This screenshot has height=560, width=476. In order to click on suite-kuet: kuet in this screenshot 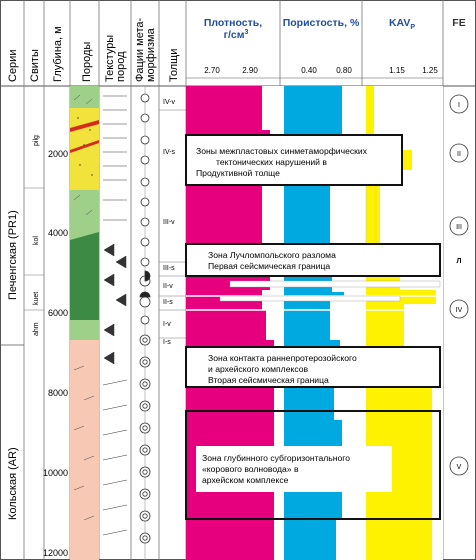, I will do `click(36, 298)`.